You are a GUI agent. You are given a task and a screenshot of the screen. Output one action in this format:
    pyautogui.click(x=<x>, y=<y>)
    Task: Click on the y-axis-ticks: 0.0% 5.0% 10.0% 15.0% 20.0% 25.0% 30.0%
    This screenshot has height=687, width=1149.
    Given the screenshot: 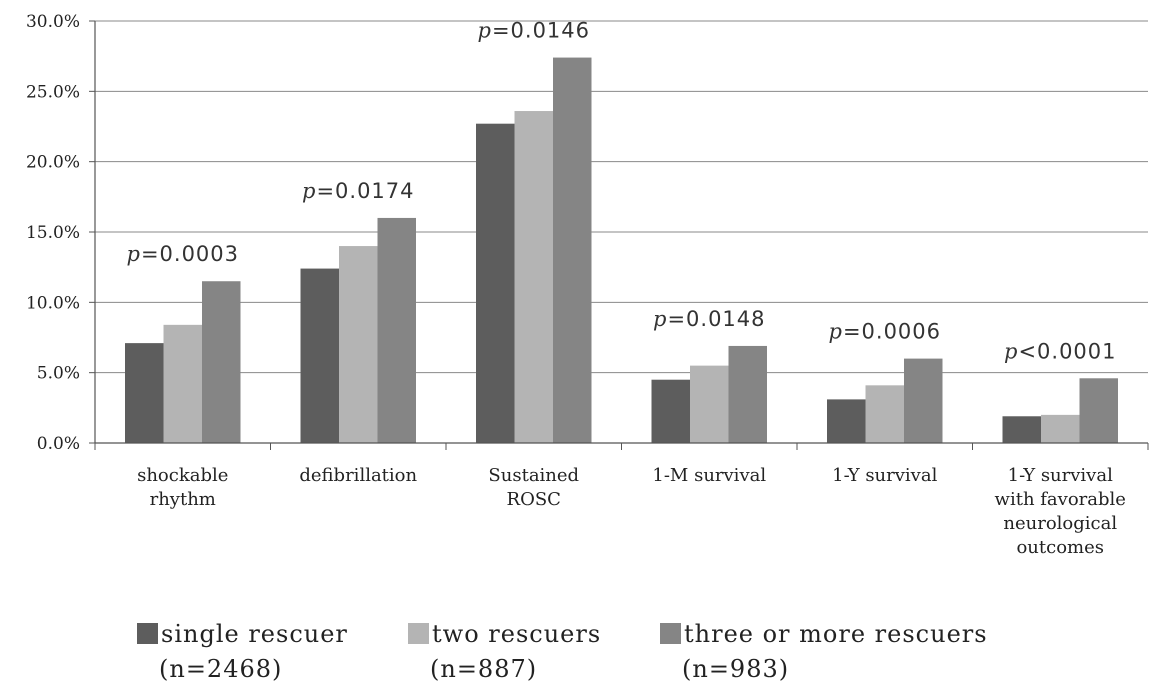 What is the action you would take?
    pyautogui.click(x=60, y=233)
    